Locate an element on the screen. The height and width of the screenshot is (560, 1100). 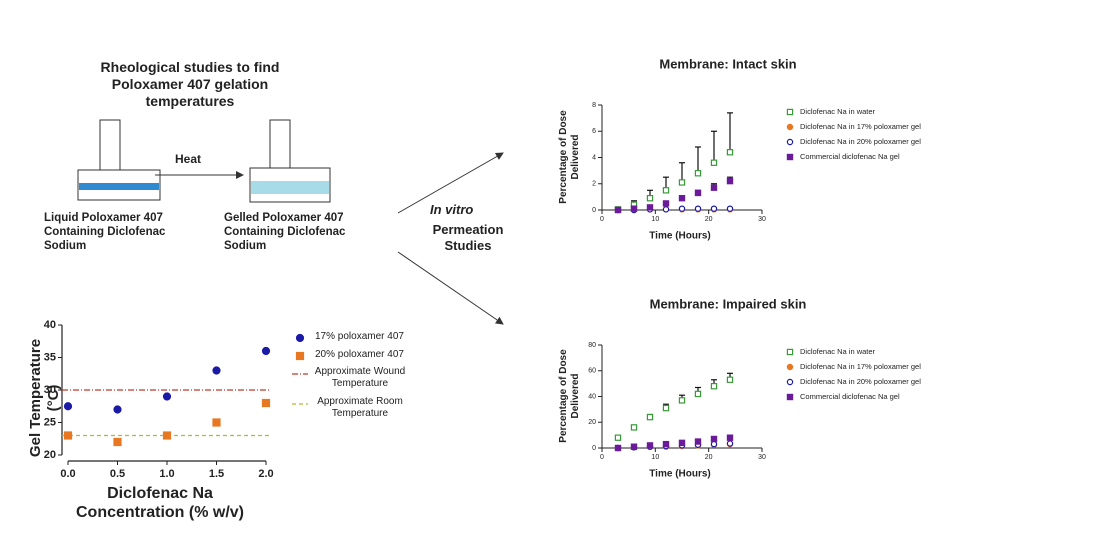
x-tick-label: 0.0 is located at coordinates (67, 474).